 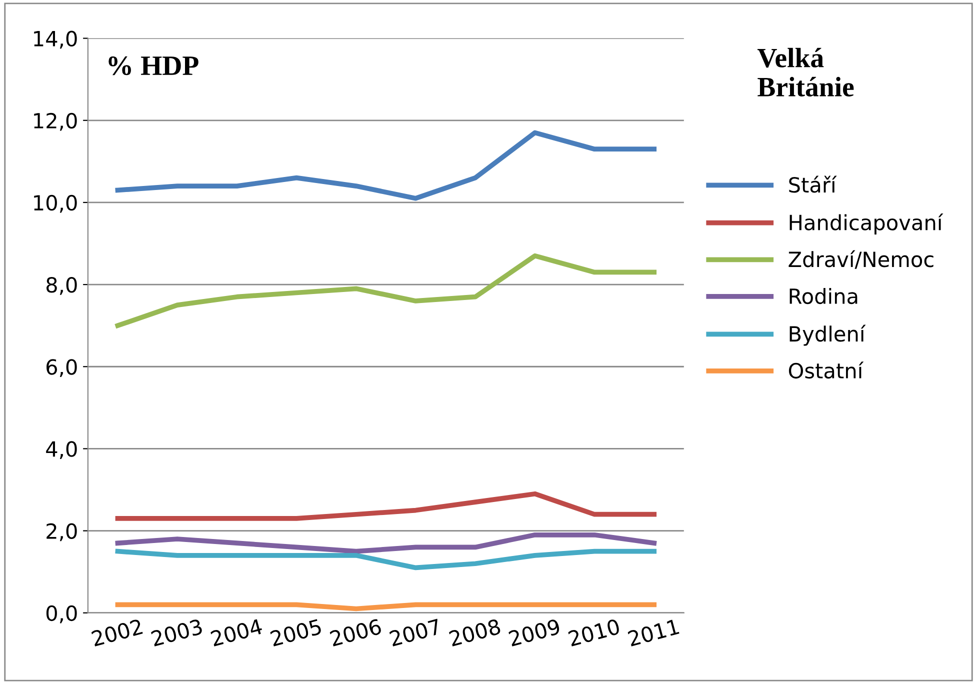 I want to click on x-tick-label: 2009, so click(x=534, y=632).